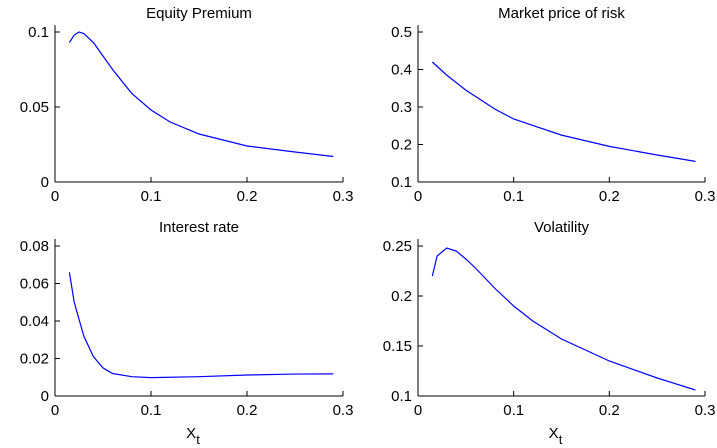 This screenshot has height=448, width=717. Describe the element at coordinates (561, 13) in the screenshot. I see `subplot-title: Market price of risk` at that location.